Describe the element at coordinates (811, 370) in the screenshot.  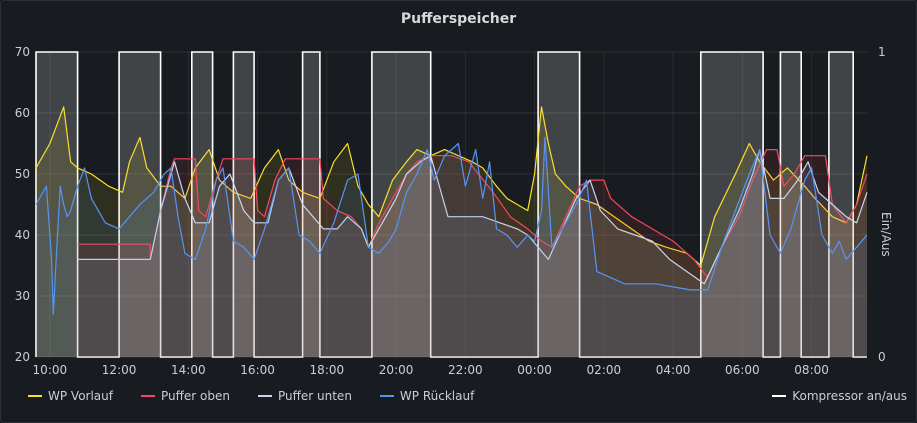
I see `x-tick-label: 08:00` at that location.